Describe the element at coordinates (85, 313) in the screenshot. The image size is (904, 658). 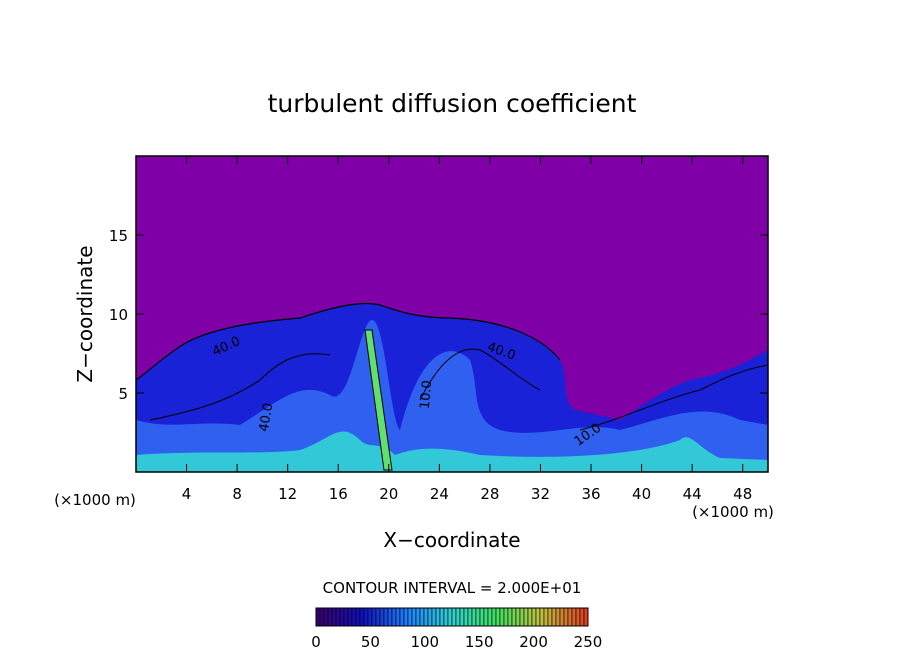
I see `y-axis-label: Z−coordinate` at that location.